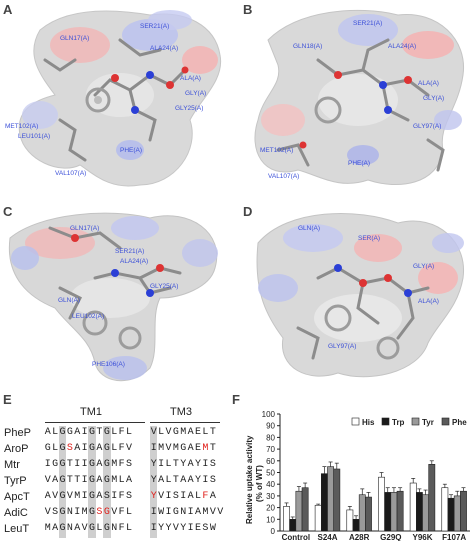  Describe the element at coordinates (269, 414) in the screenshot. I see `y-tick-label: 100` at that location.